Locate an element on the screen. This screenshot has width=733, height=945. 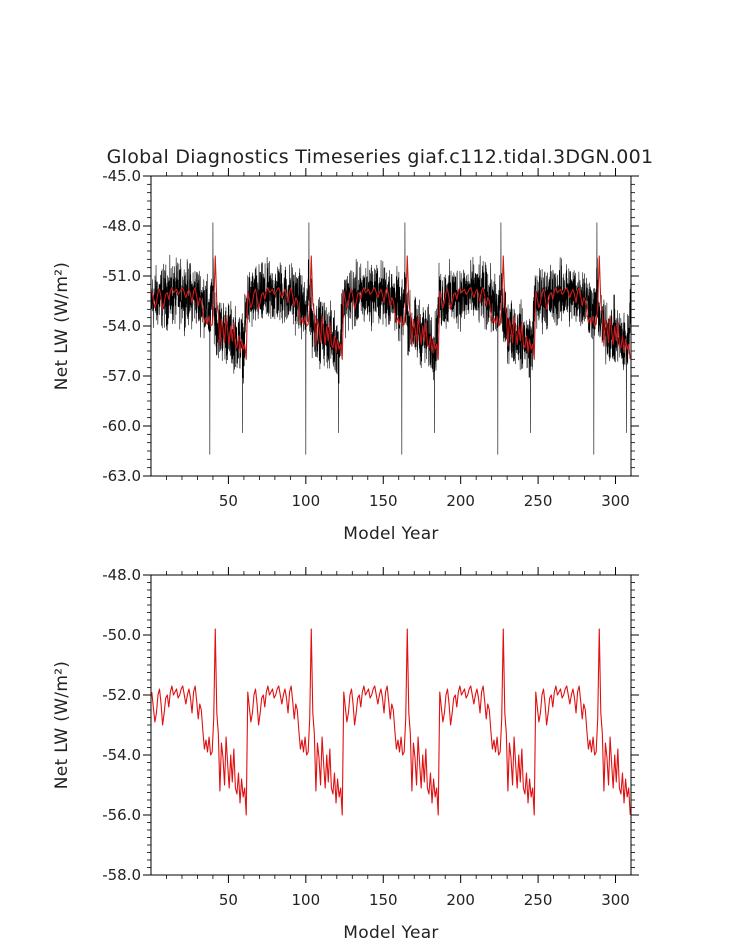
bottom-y-axis-label: Net LW (W/m²) is located at coordinates (62, 725).